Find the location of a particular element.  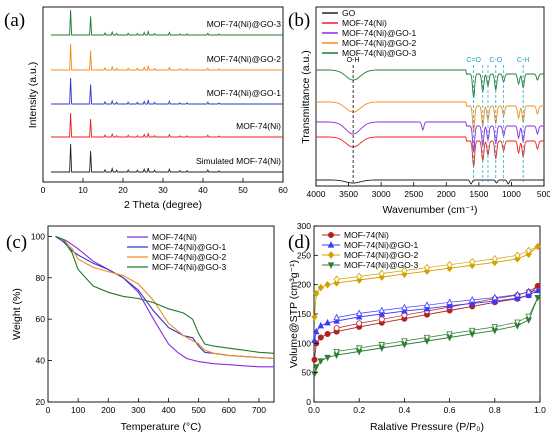

bet-legend-label-0: MOF-74(Ni) is located at coordinates (366, 235).